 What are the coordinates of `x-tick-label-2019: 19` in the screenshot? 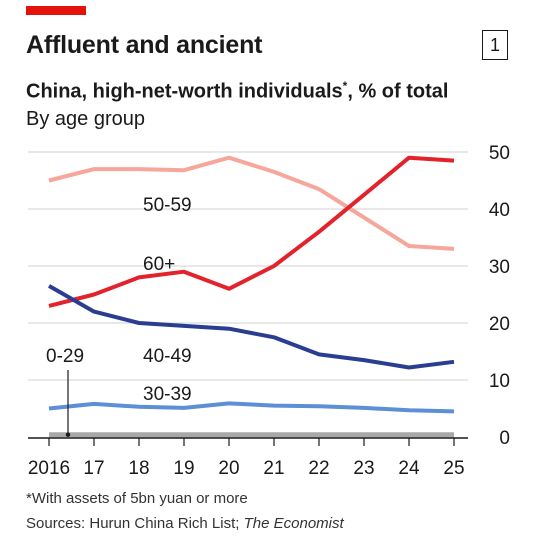 It's located at (183, 468).